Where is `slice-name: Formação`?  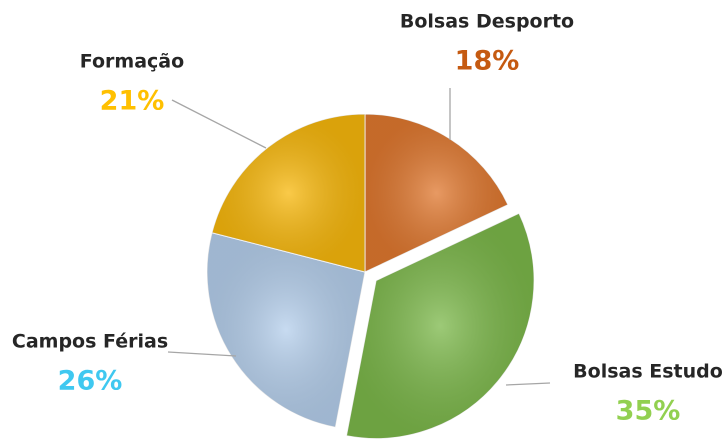
slice-name: Formação is located at coordinates (132, 62).